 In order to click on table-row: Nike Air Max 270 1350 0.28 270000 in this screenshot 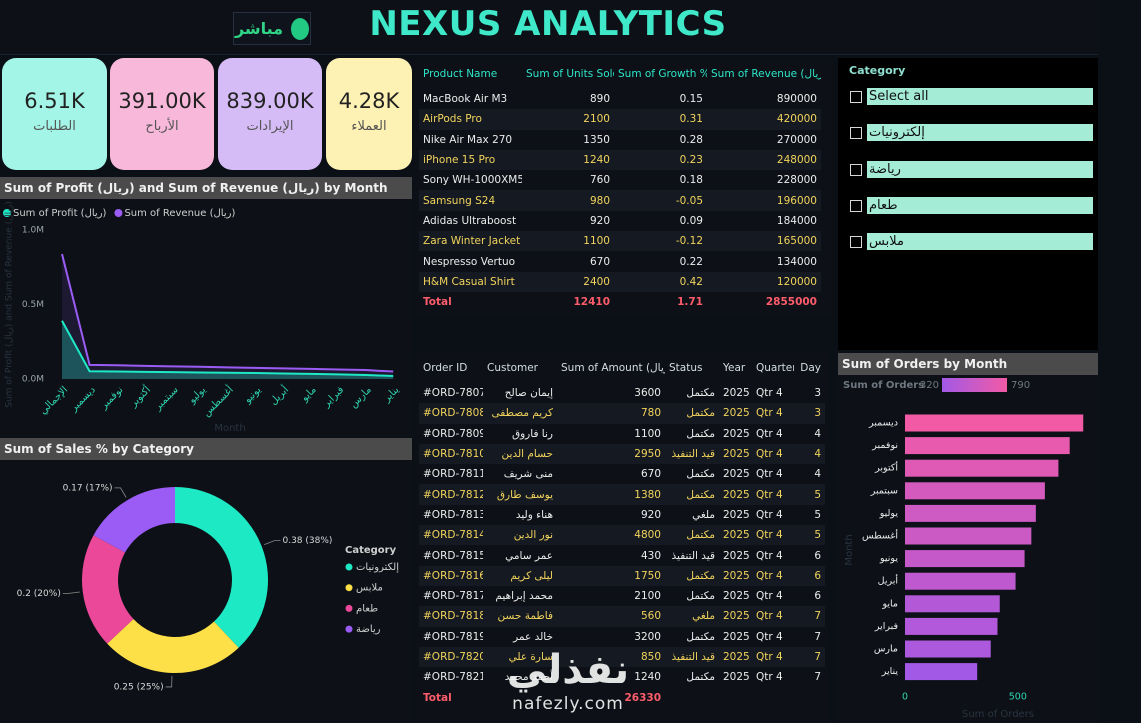, I will do `click(620, 139)`.